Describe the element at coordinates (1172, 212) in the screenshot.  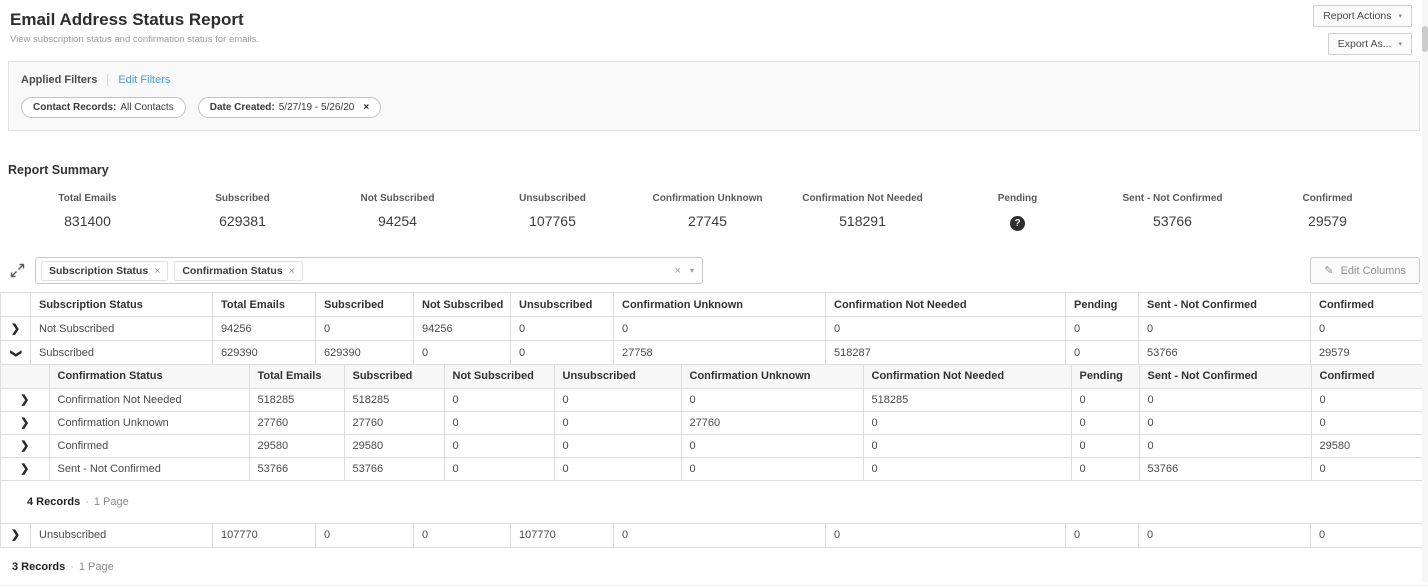
I see `stat-sent-not-confirmed: Sent - Not Confirmed 53766` at that location.